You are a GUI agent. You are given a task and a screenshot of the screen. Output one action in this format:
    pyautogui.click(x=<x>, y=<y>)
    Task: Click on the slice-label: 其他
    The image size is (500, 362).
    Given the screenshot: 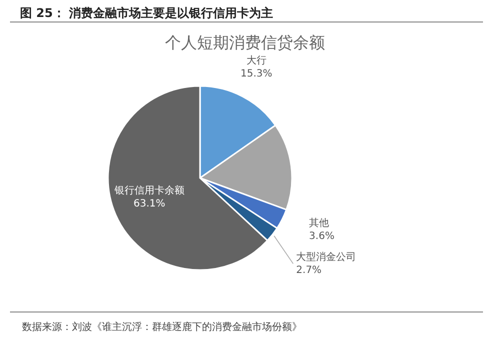 What is the action you would take?
    pyautogui.click(x=319, y=223)
    